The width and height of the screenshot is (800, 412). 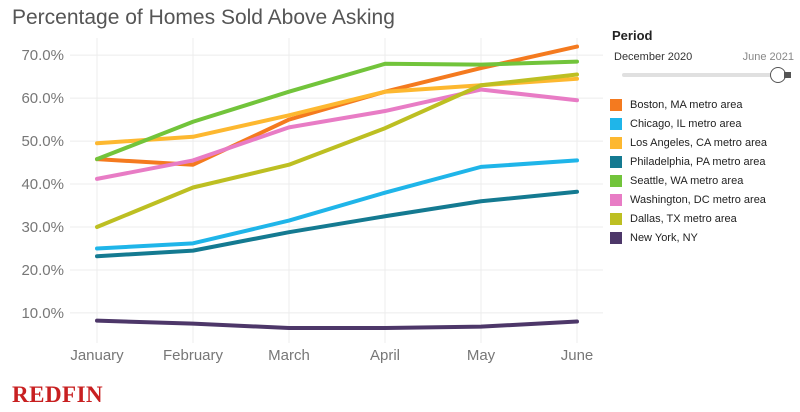 What do you see at coordinates (664, 237) in the screenshot?
I see `legend-label: New York, NY` at bounding box center [664, 237].